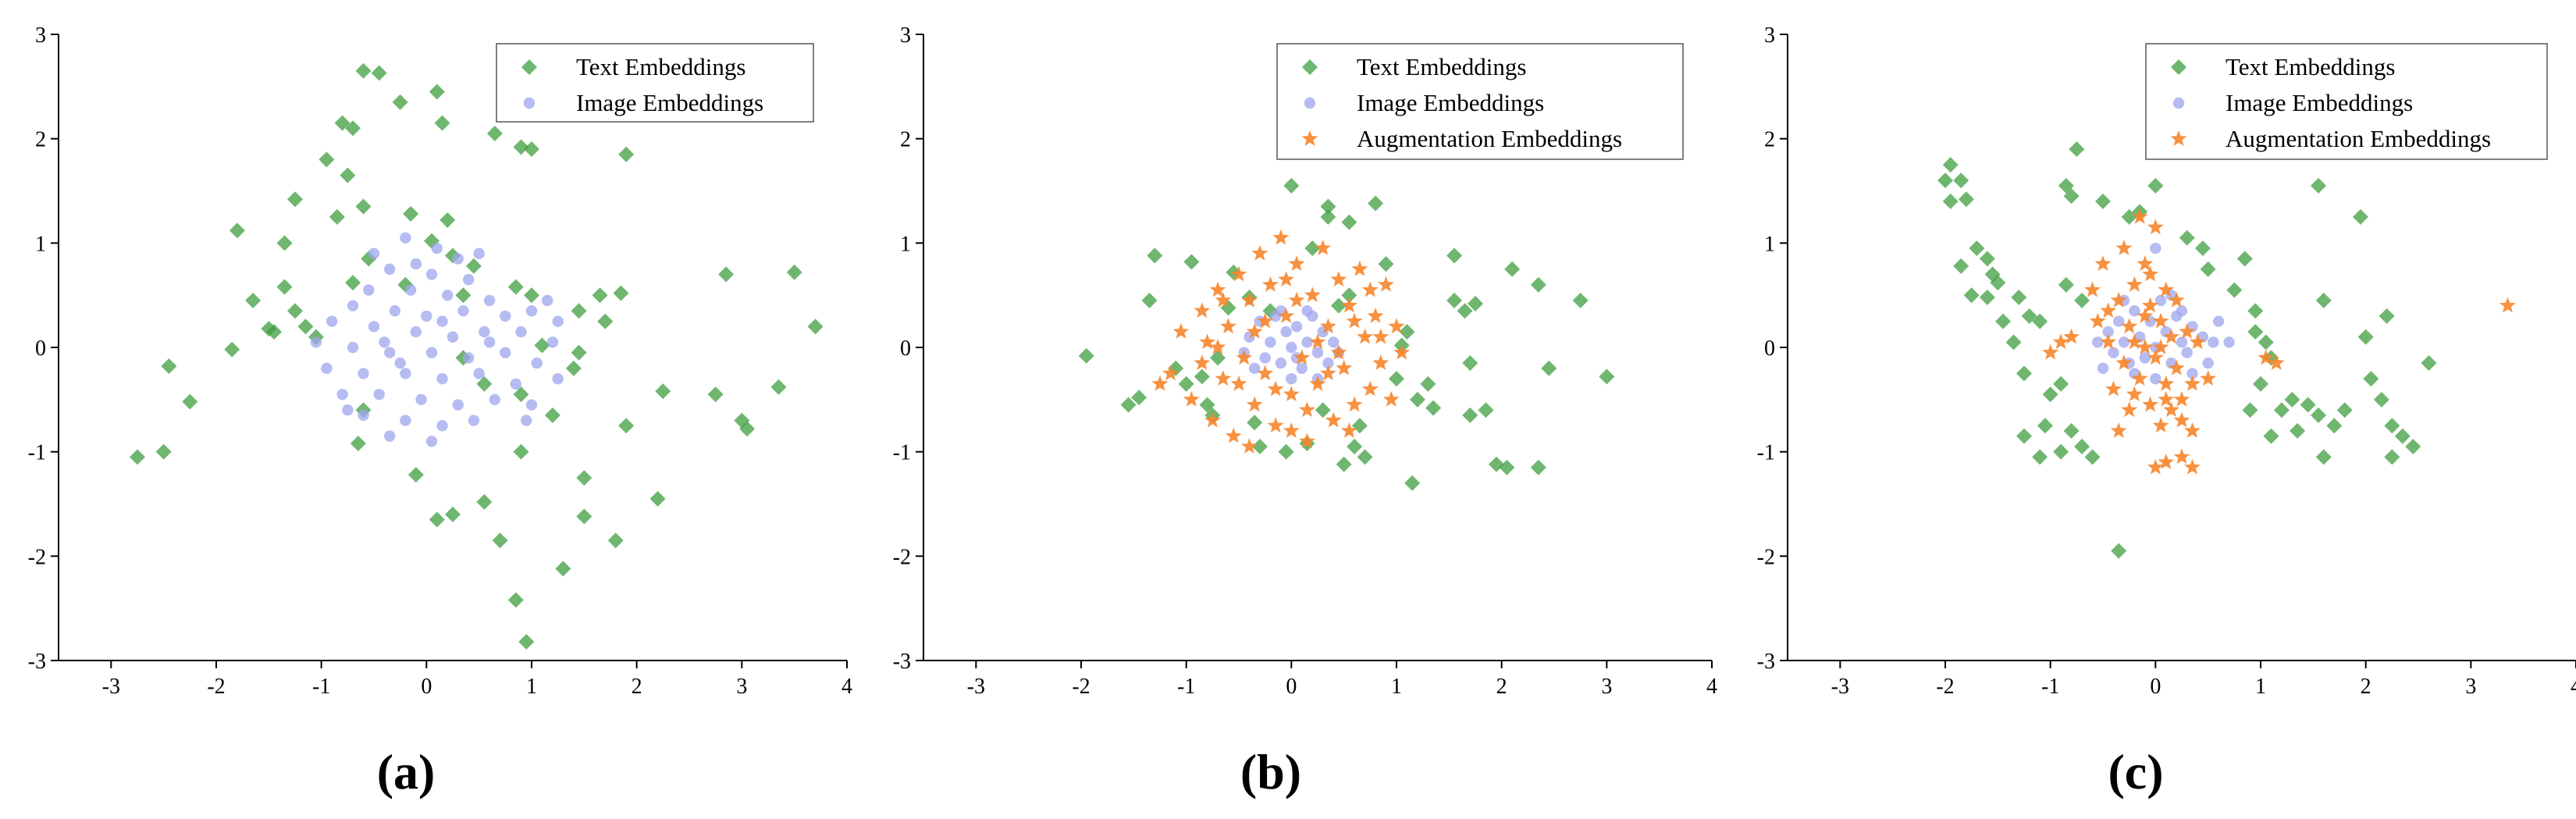 Image resolution: width=2576 pixels, height=819 pixels. Describe the element at coordinates (976, 687) in the screenshot. I see `x-tick-label: -3` at that location.